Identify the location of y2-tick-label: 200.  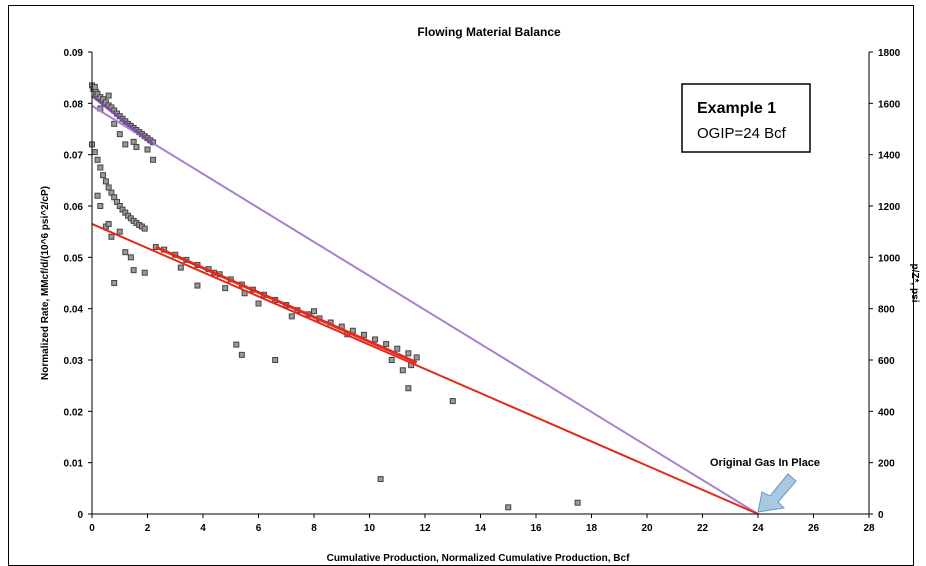
(886, 464).